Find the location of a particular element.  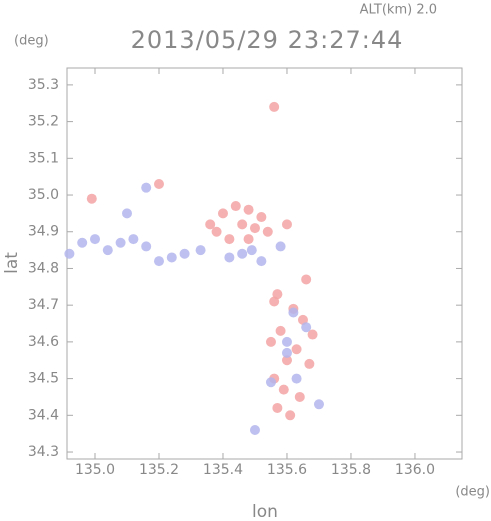

x-tick-label: 136.0 is located at coordinates (415, 470).